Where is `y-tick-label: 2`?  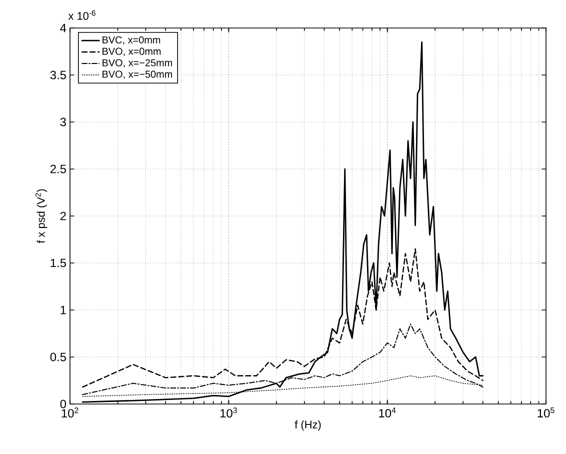
y-tick-label: 2 is located at coordinates (63, 216).